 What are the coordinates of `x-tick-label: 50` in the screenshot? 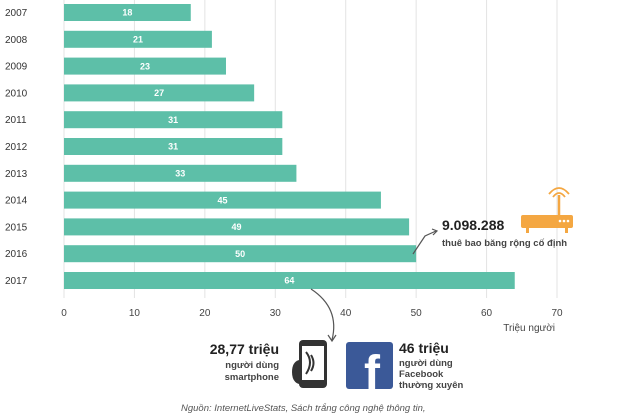 It's located at (417, 313).